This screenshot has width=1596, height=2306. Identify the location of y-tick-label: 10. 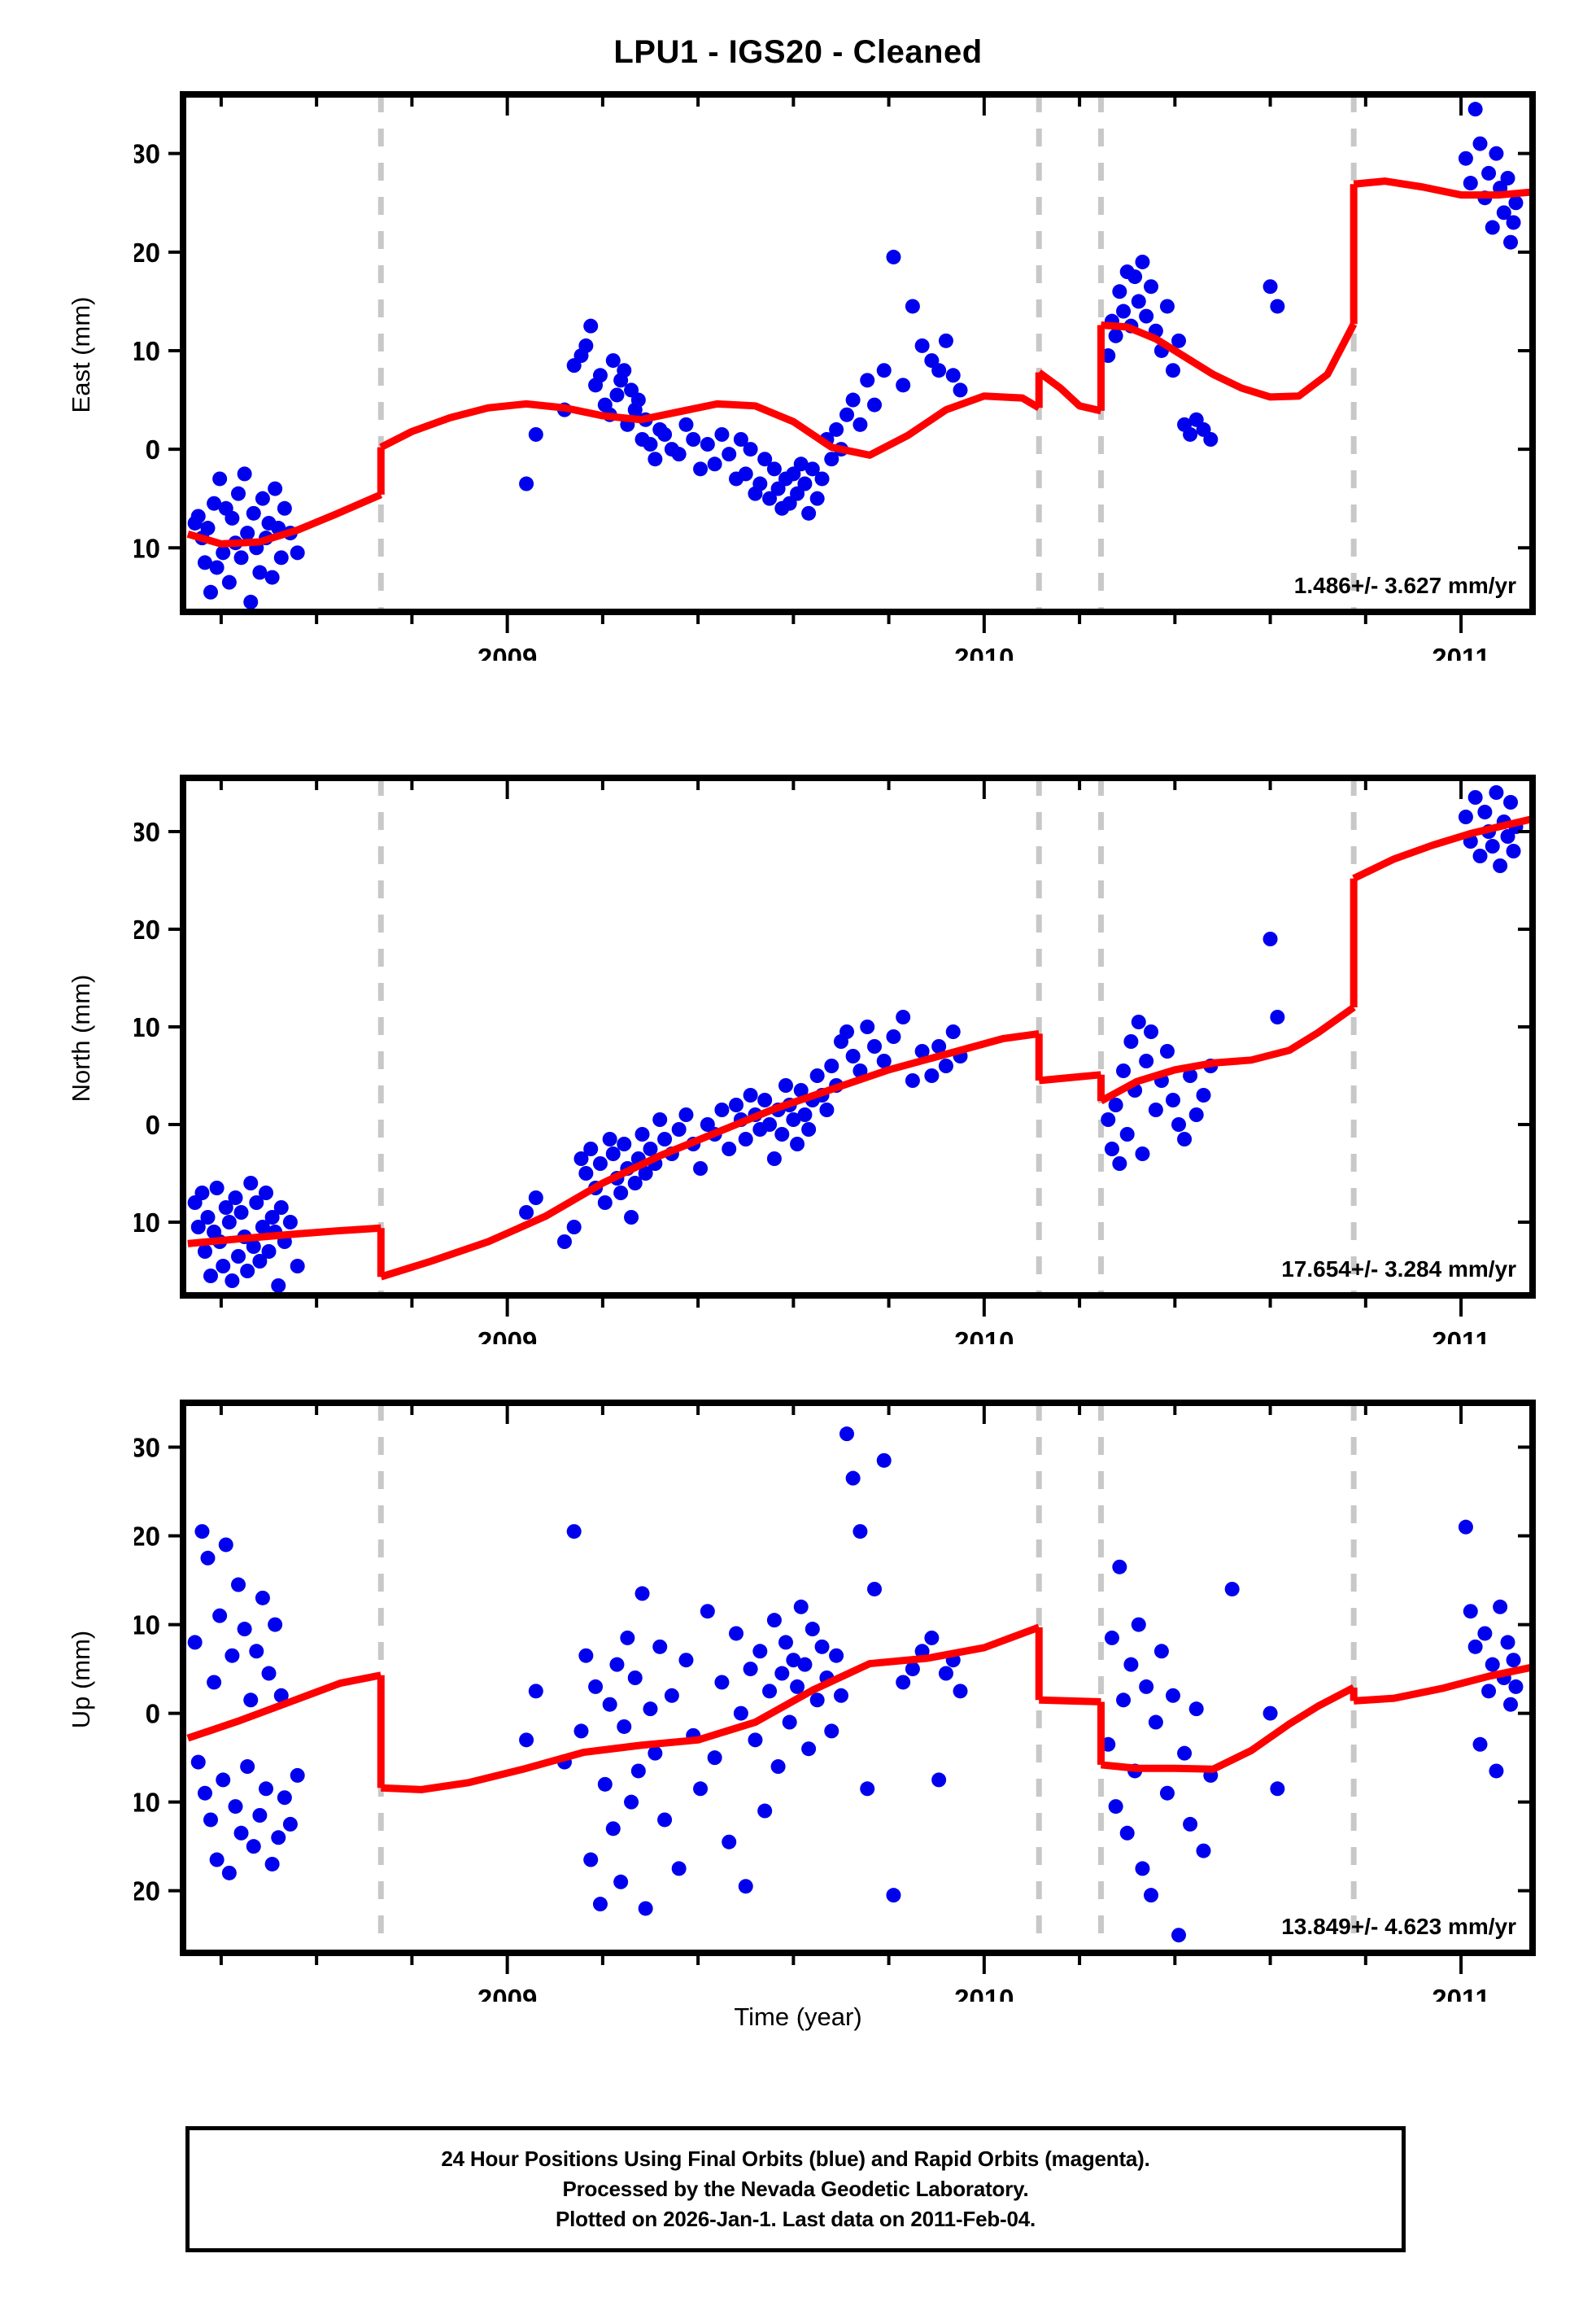
(147, 1027).